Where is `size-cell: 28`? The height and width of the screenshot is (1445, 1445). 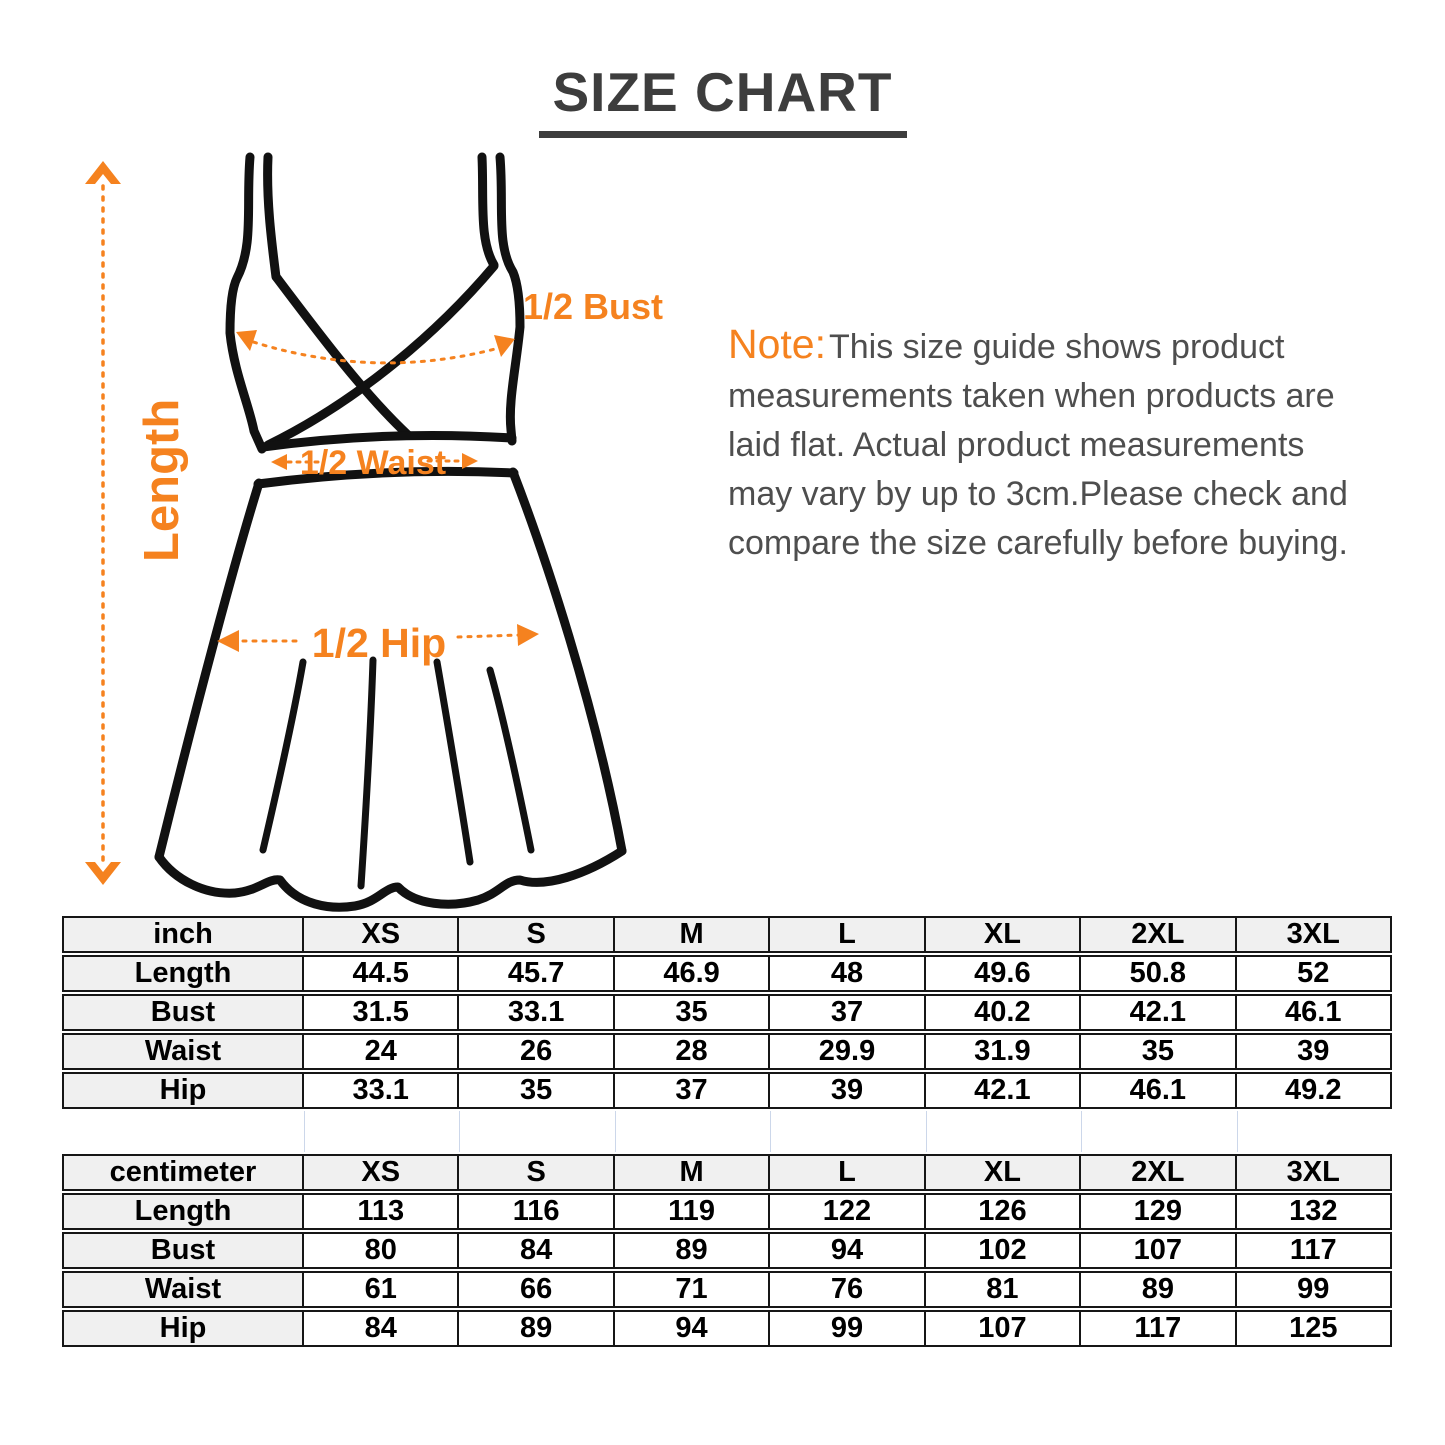 size-cell: 28 is located at coordinates (692, 1051).